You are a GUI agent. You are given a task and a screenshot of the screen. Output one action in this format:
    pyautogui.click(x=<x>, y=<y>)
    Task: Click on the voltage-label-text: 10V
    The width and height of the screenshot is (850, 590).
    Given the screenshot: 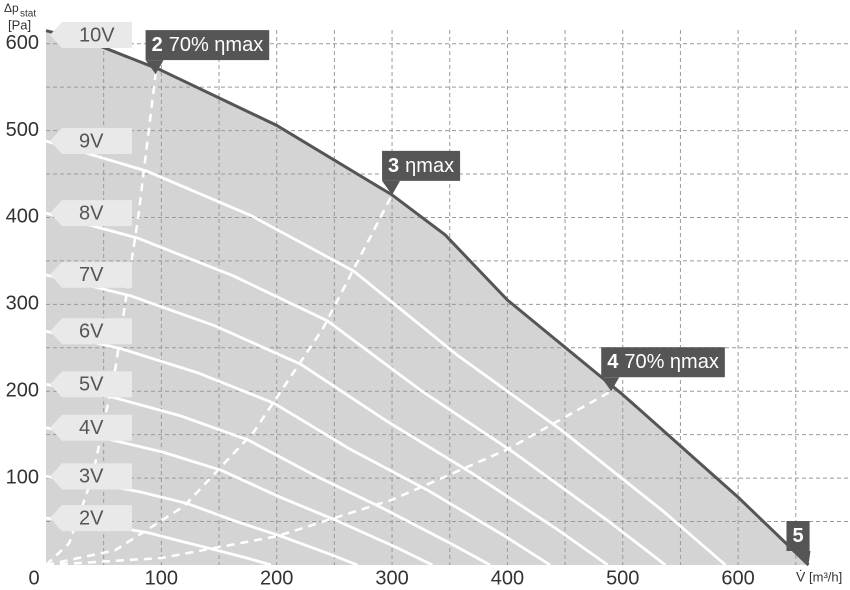 What is the action you would take?
    pyautogui.click(x=97, y=35)
    